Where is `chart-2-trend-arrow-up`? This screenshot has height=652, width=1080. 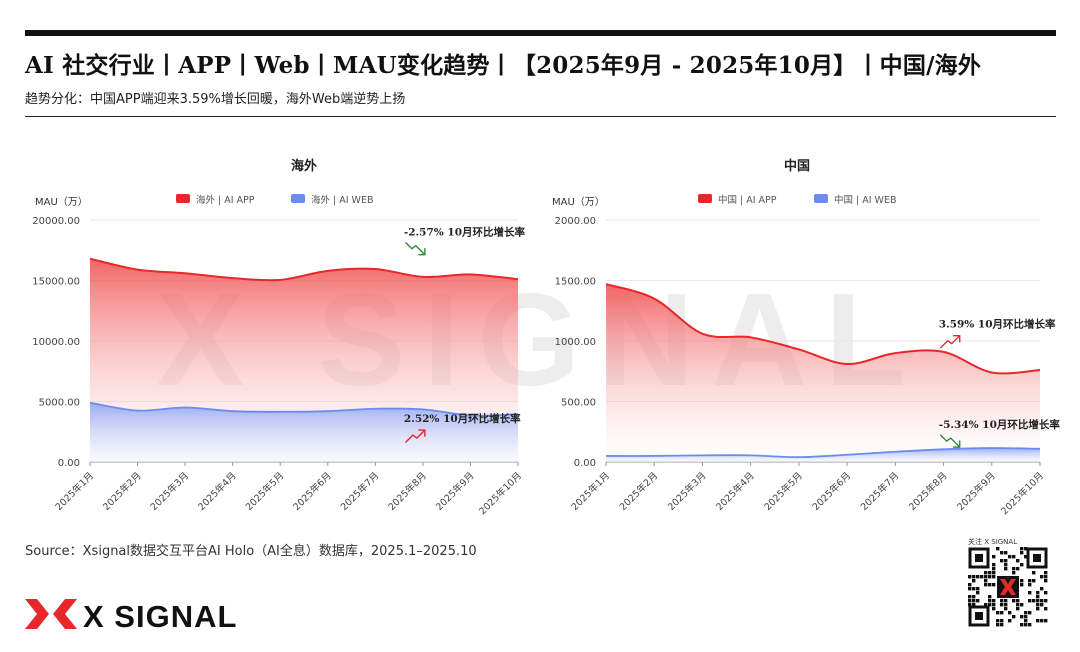 chart-2-trend-arrow-up is located at coordinates (950, 341).